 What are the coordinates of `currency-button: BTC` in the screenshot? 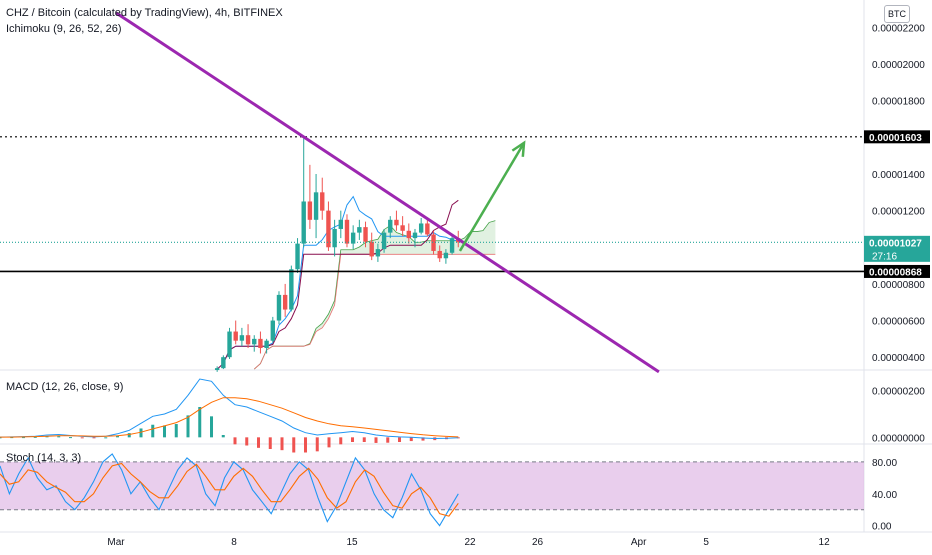 It's located at (897, 14).